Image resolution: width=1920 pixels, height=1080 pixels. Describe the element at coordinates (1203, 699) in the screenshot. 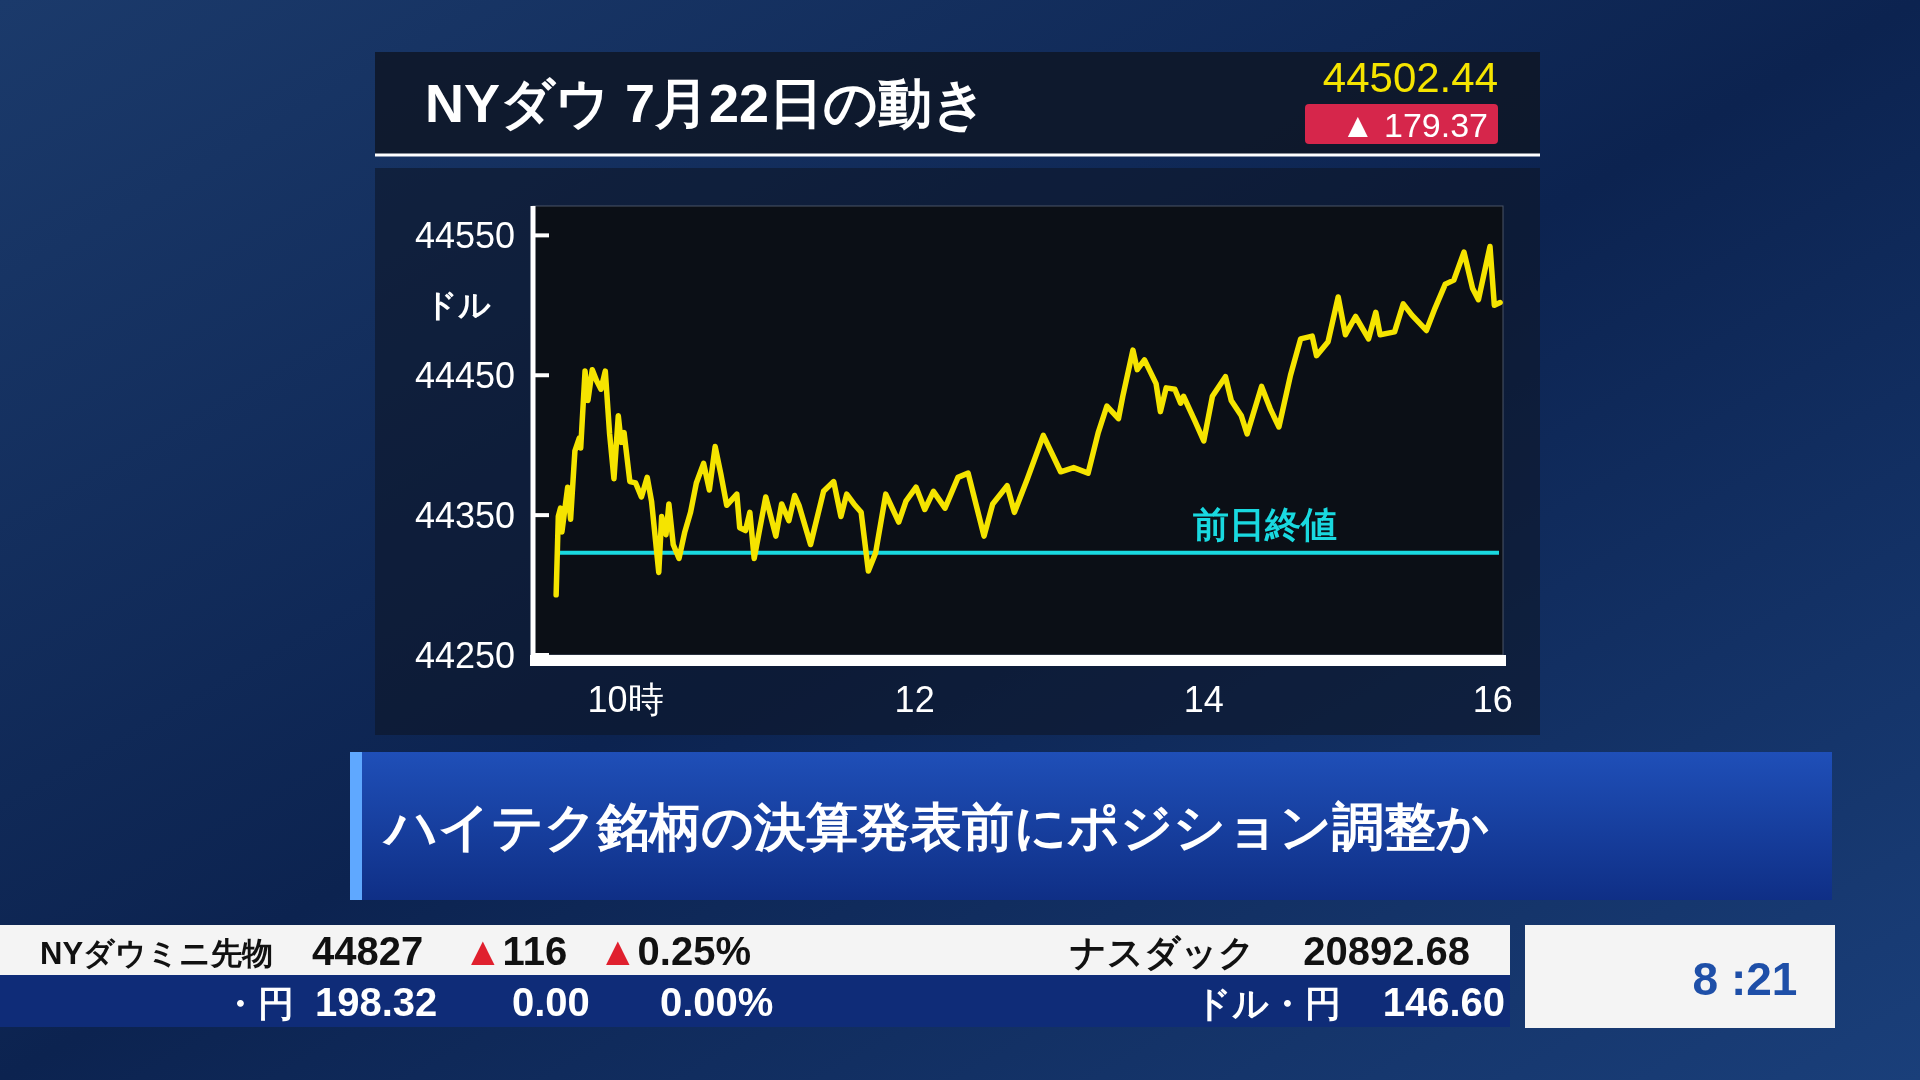

I see `x-tick-label: 14` at that location.